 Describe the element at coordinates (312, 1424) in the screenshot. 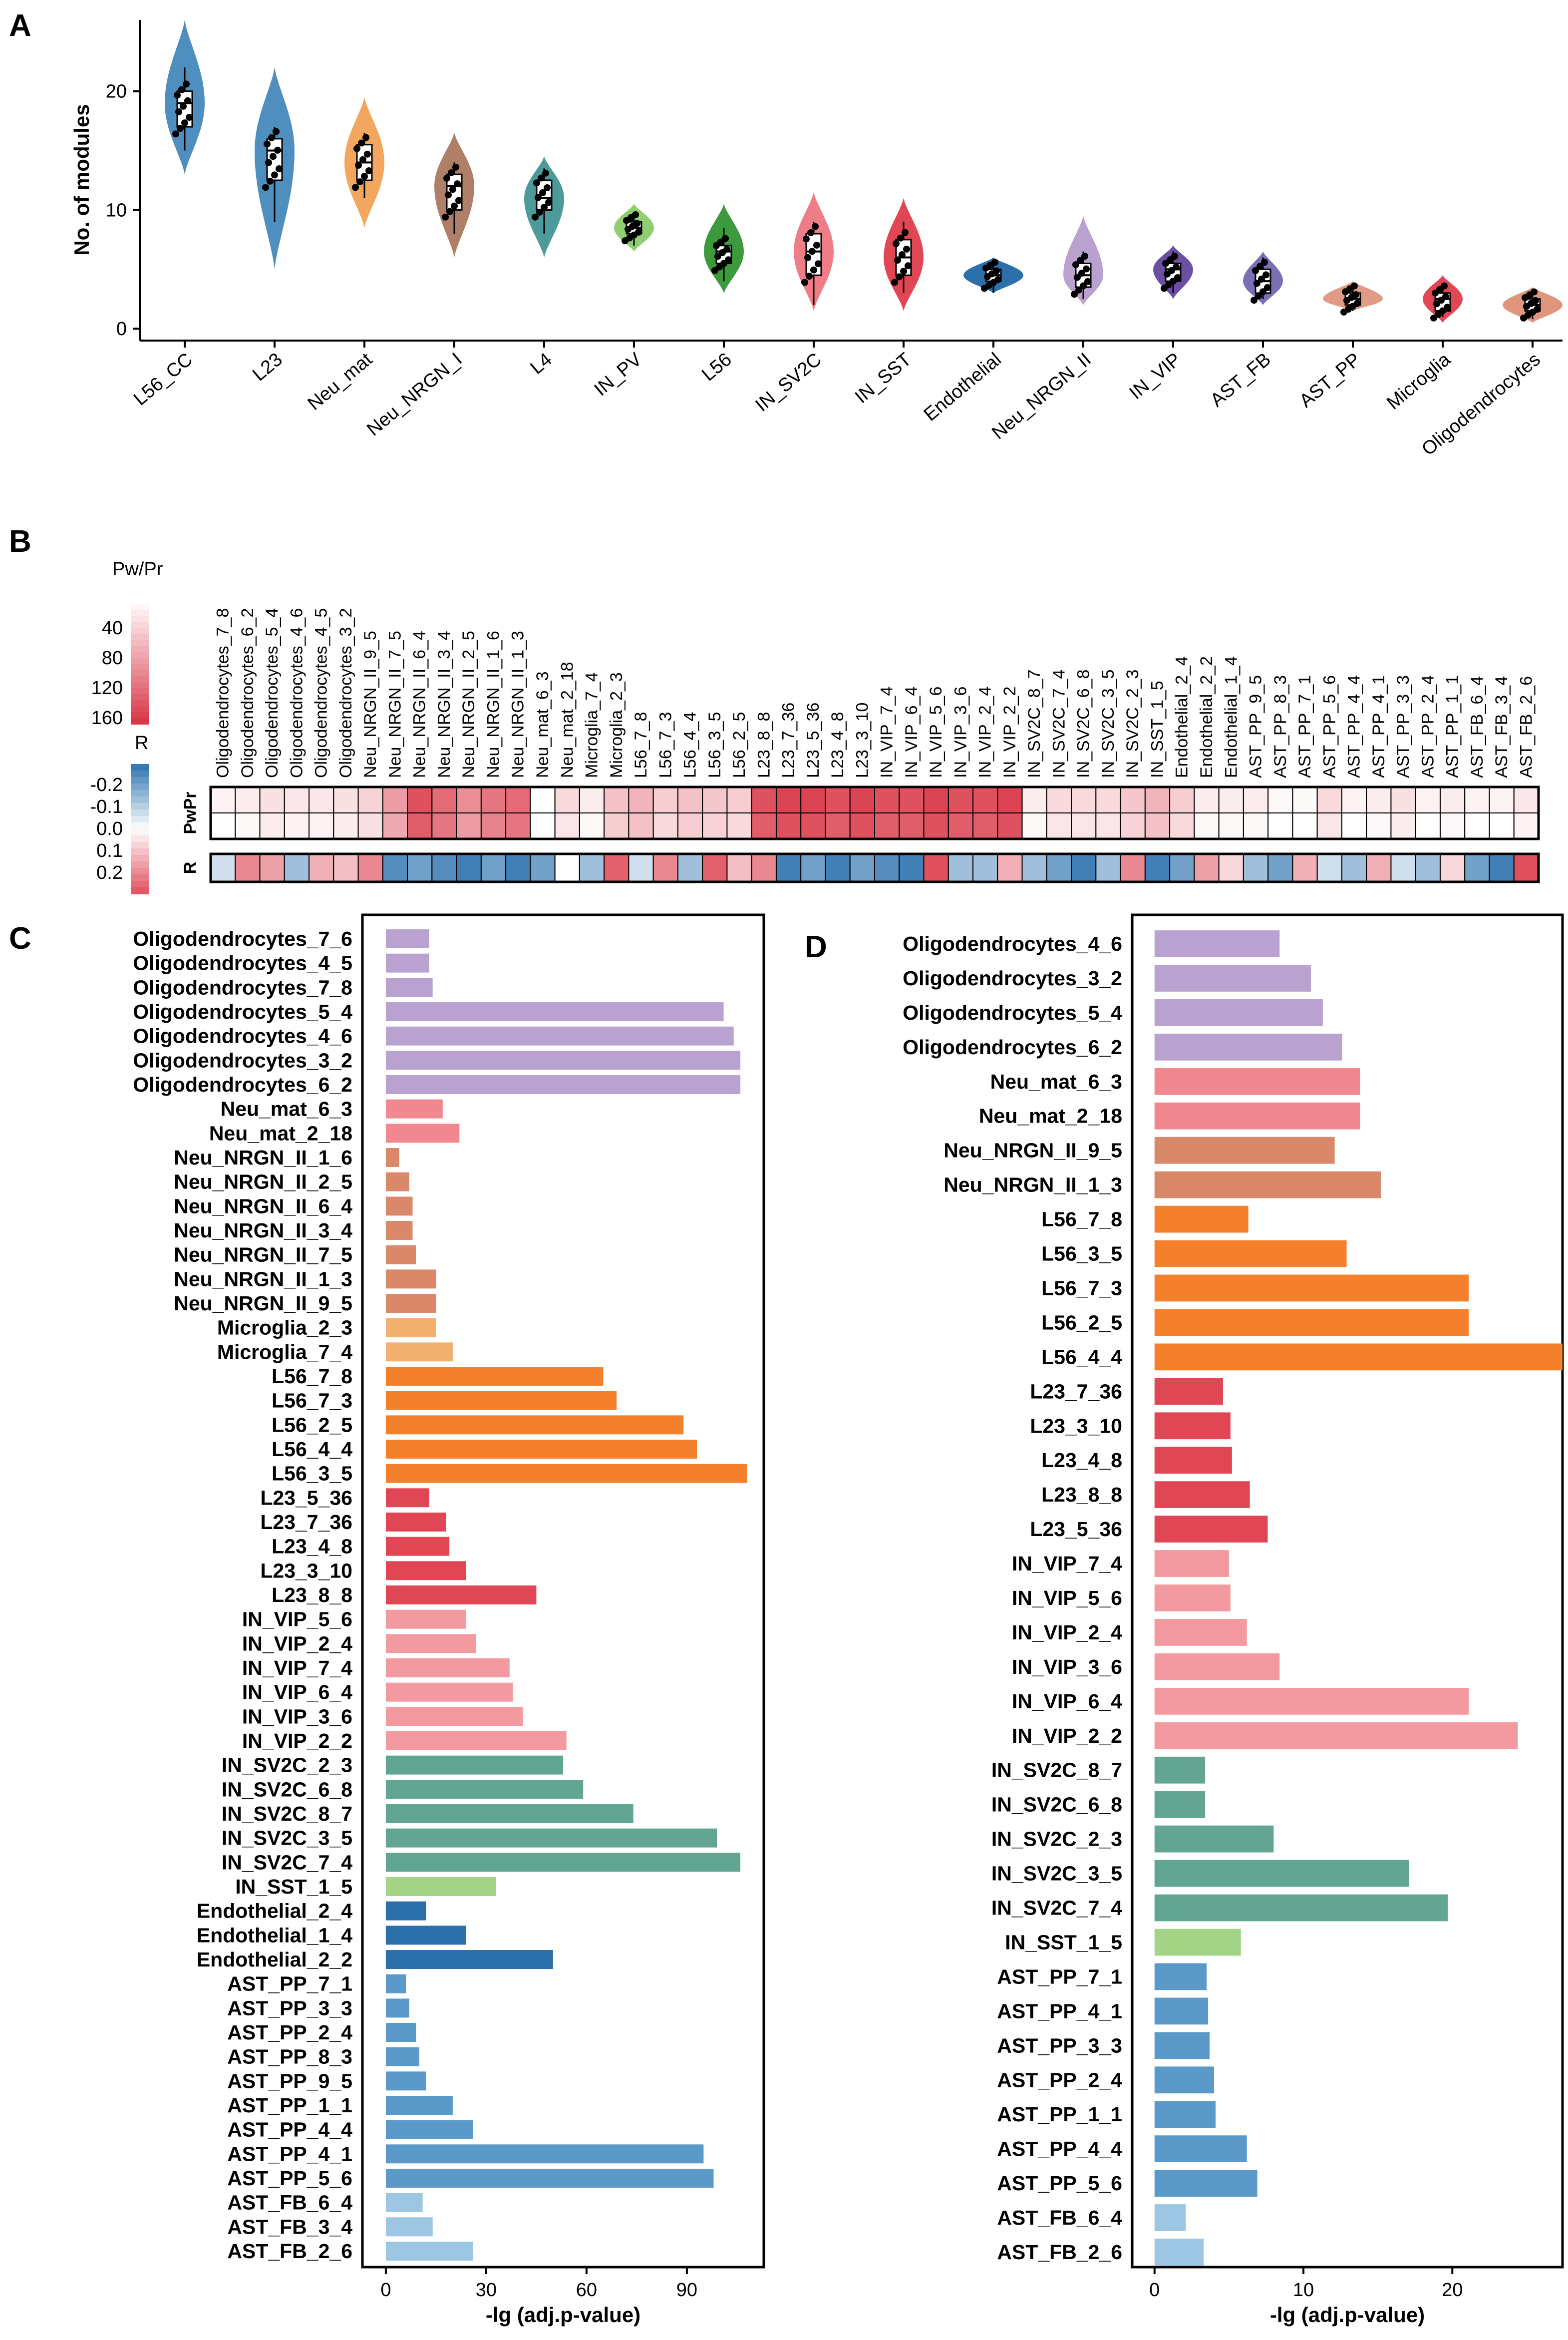

I see `c-category-label: L56_2_5` at that location.